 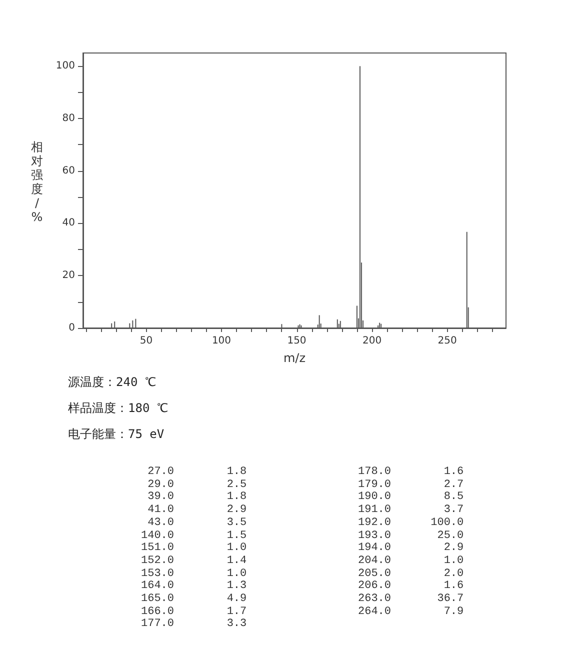 What do you see at coordinates (411, 536) in the screenshot?
I see `text: 193.0 25.0` at bounding box center [411, 536].